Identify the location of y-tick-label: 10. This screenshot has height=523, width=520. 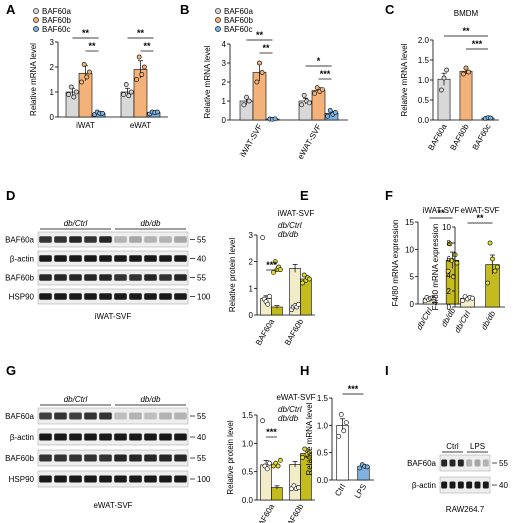
(409, 249).